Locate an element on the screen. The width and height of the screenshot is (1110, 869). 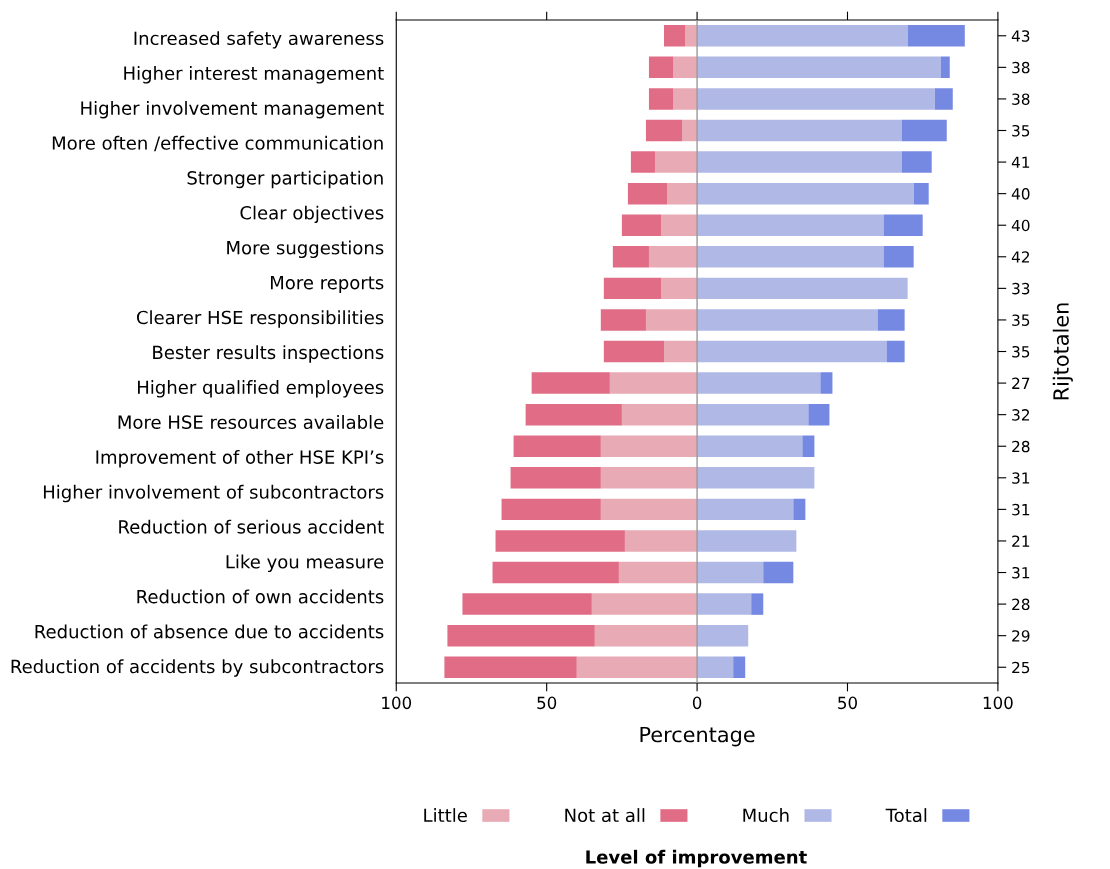
text: Reduction of serious accident is located at coordinates (251, 526).